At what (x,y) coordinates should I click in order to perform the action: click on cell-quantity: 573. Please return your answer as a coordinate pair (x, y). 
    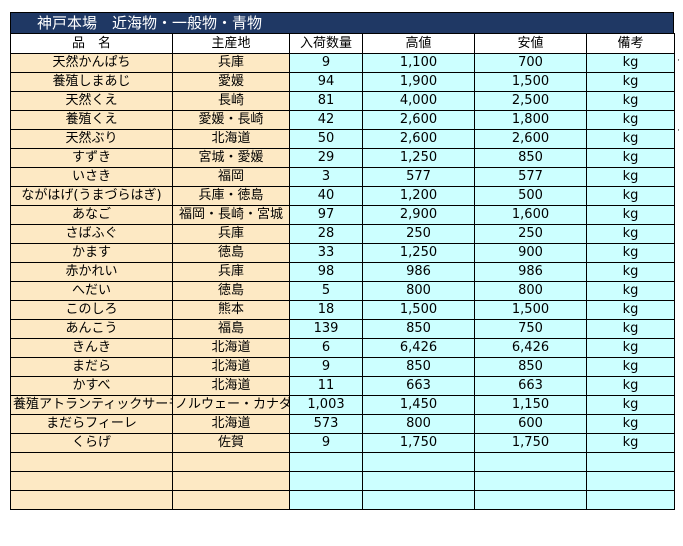
    Looking at the image, I should click on (326, 424).